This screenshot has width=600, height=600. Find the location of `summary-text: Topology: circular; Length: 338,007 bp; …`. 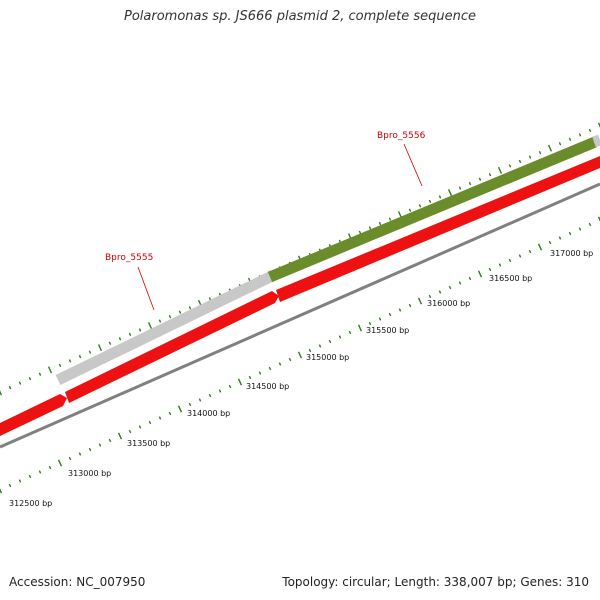

summary-text: Topology: circular; Length: 338,007 bp; … is located at coordinates (435, 582).